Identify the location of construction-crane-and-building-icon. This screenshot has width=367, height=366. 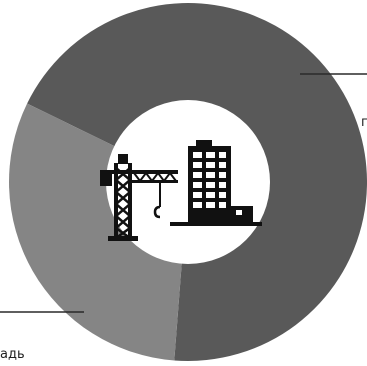
(181, 190).